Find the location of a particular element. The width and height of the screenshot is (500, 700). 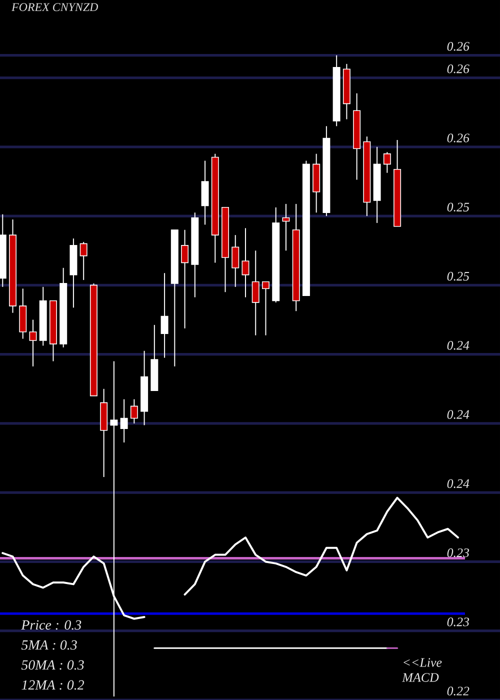

y-tick-label: 0.22 is located at coordinates (458, 691).